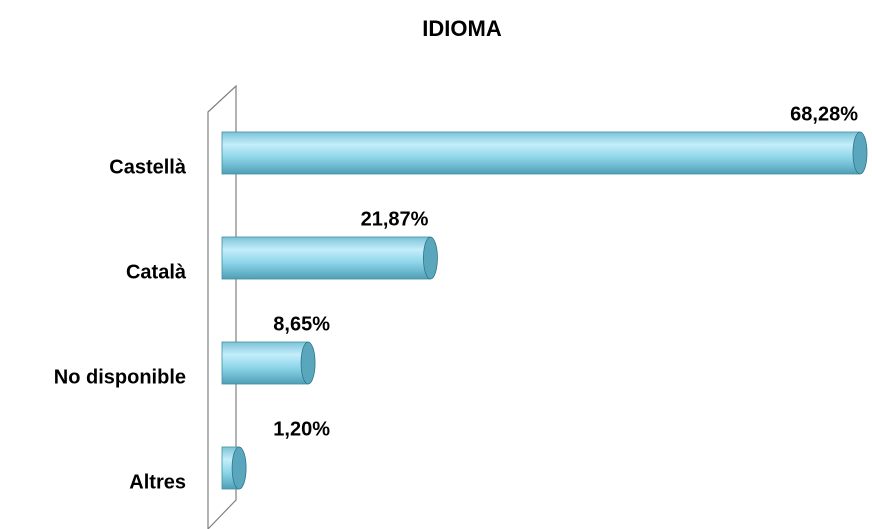 The width and height of the screenshot is (872, 529). Describe the element at coordinates (156, 272) in the screenshot. I see `y-tick-label: Català` at that location.